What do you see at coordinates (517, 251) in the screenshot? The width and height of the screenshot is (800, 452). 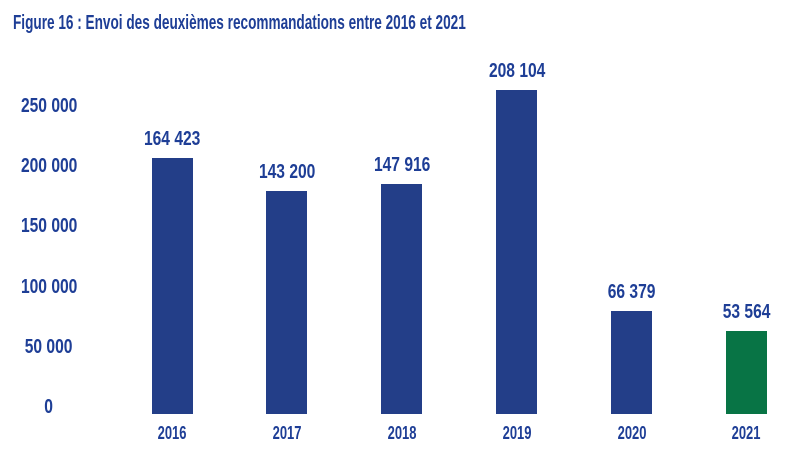 I see `bar-2019` at bounding box center [517, 251].